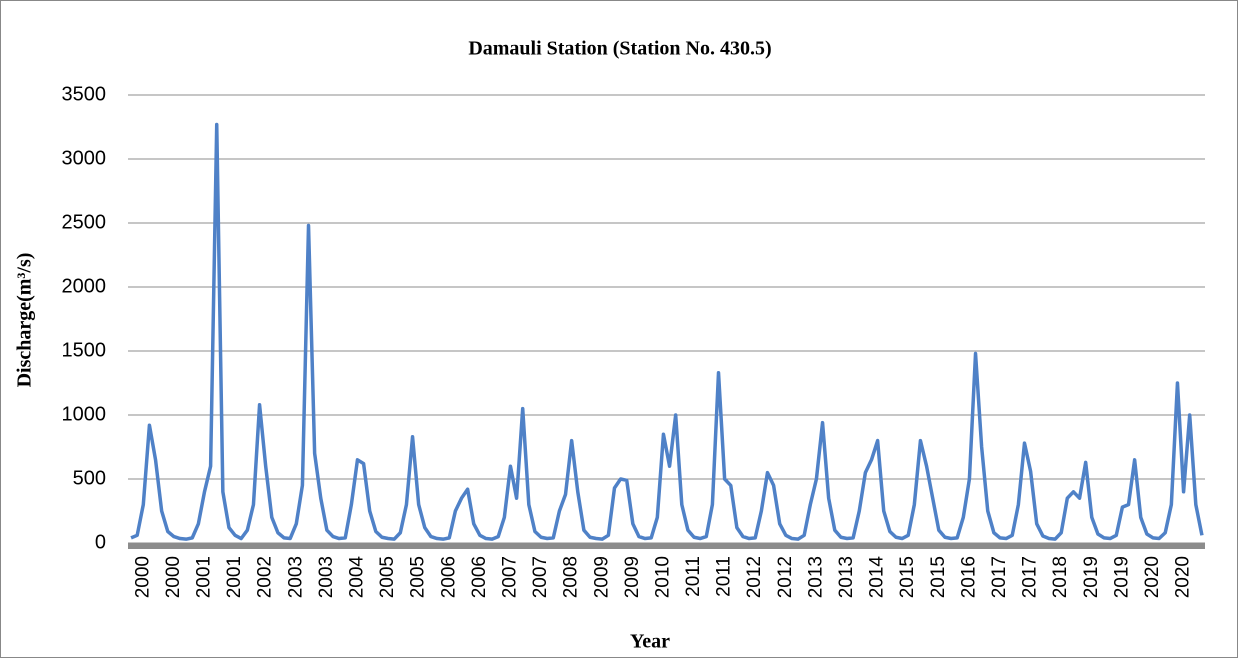 This screenshot has width=1239, height=659. What do you see at coordinates (968, 577) in the screenshot?
I see `x-tick-label: 2016` at bounding box center [968, 577].